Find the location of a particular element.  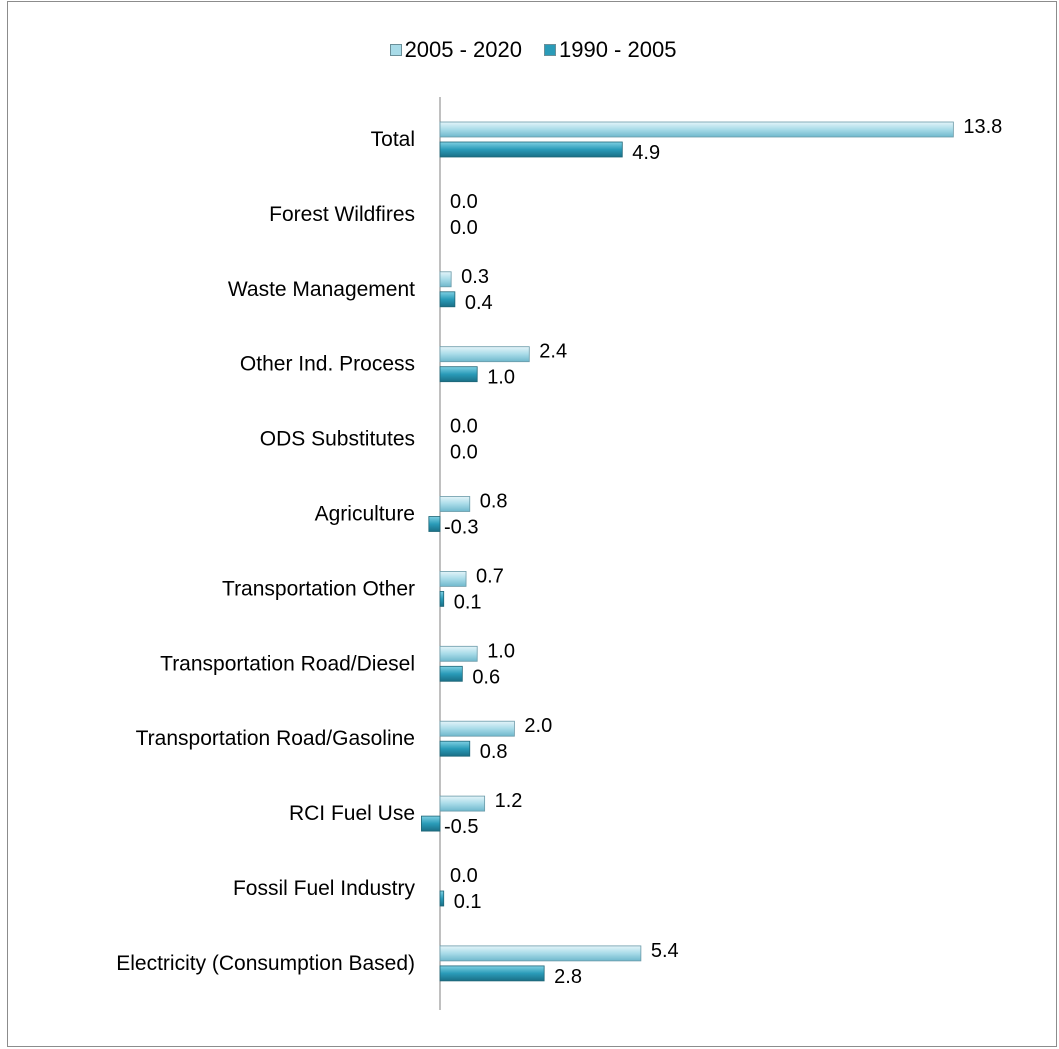

data-label-series-2: 1.0 is located at coordinates (501, 378).